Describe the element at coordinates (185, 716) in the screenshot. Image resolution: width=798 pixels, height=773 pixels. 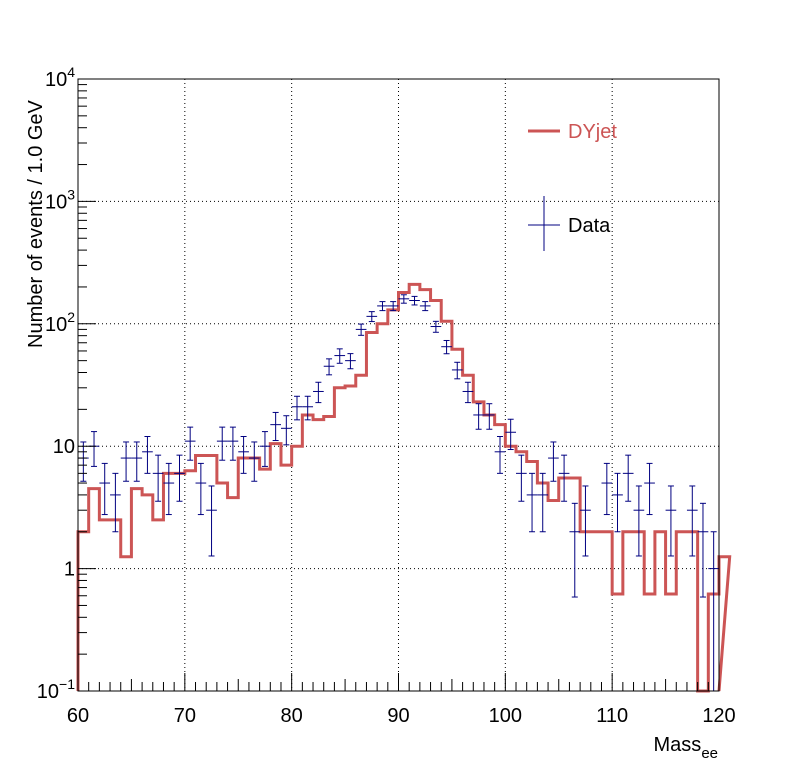
I see `x-tick-label: 70` at that location.